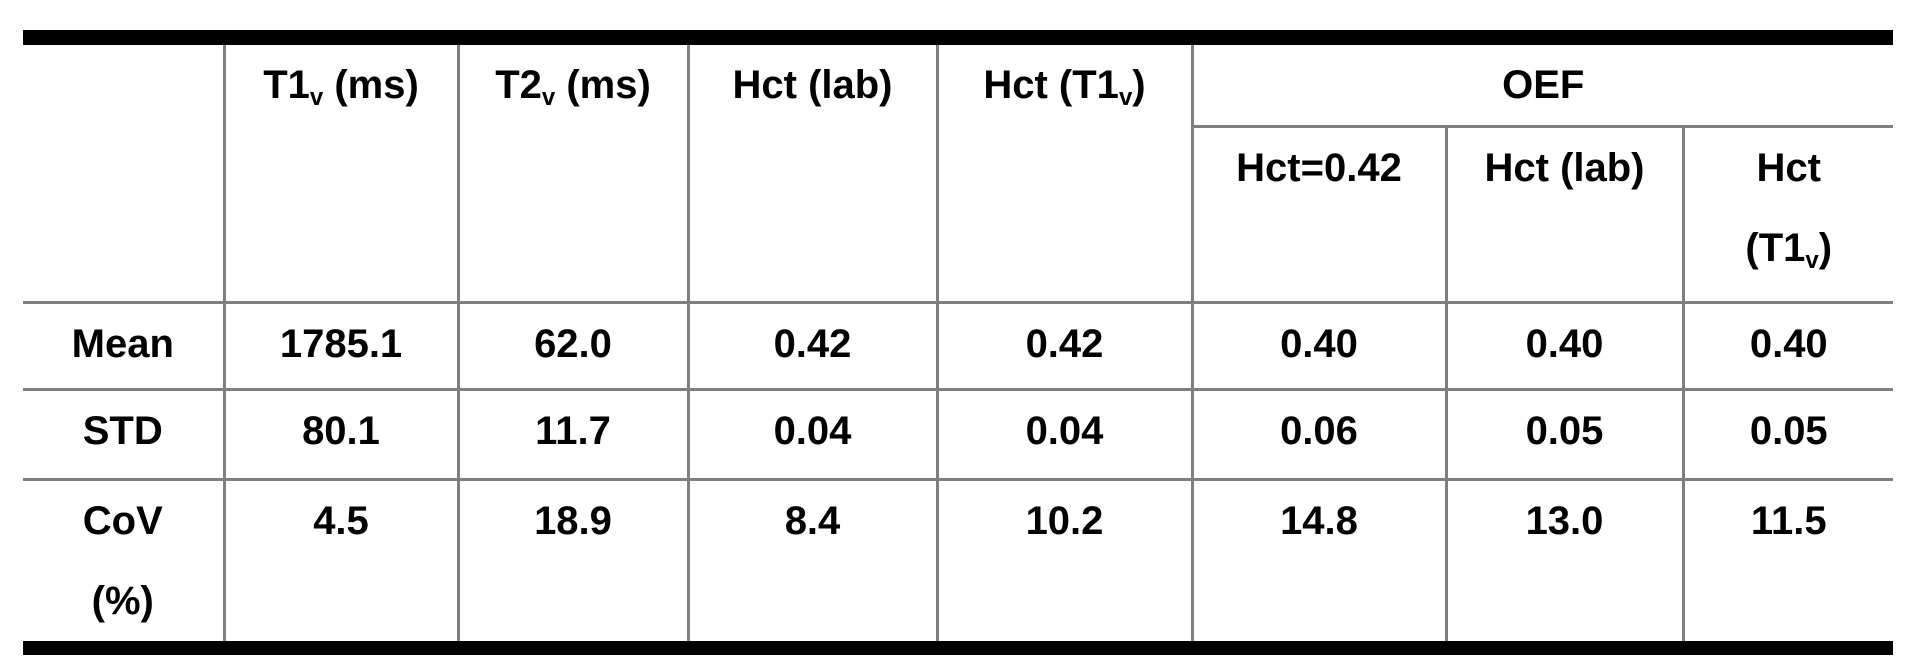 The width and height of the screenshot is (1914, 658). I want to click on header-hct-lab: Hct (lab), so click(813, 170).